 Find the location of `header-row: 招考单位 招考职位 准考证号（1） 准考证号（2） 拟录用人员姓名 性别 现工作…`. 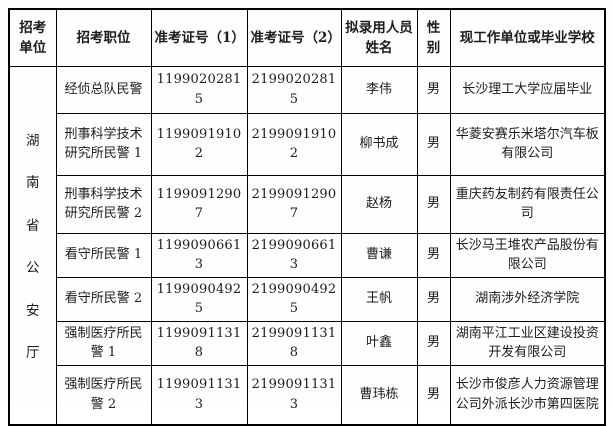

header-row: 招考单位 招考职位 准考证号（1） 准考证号（2） 拟录用人员姓名 性别 现工作… is located at coordinates (307, 37).